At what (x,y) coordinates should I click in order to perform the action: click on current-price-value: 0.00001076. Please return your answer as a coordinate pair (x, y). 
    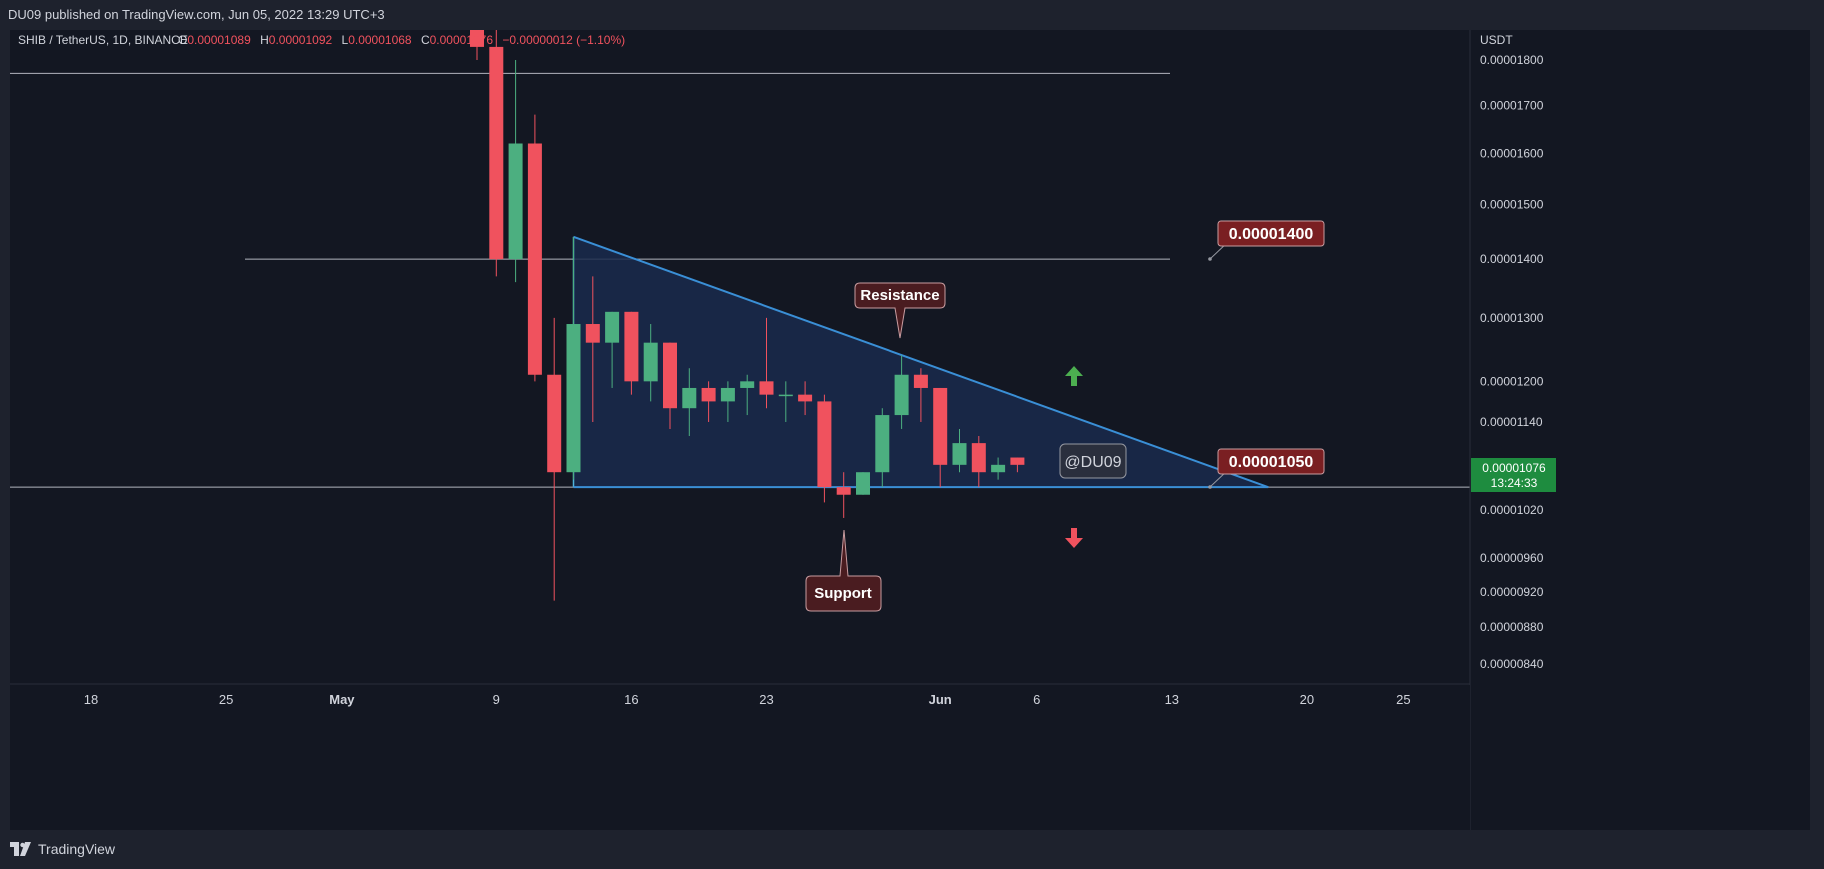
    Looking at the image, I should click on (1514, 468).